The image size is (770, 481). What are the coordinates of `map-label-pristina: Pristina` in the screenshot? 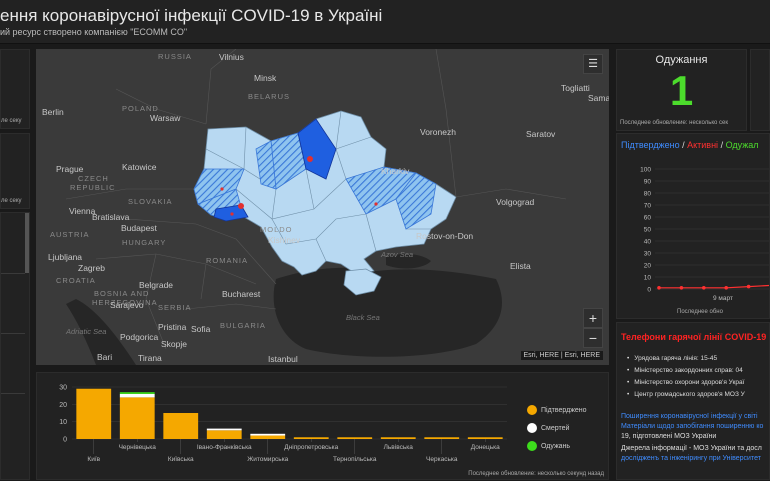 It's located at (172, 327).